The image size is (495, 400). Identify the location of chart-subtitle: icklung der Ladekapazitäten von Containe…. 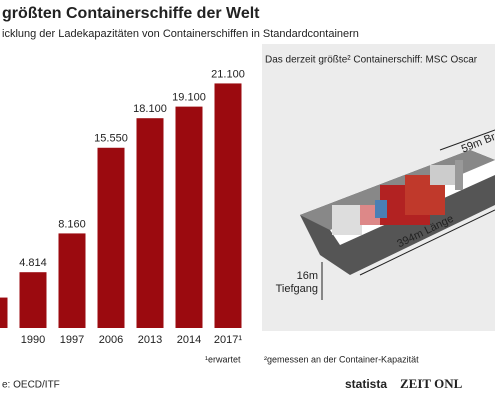
(180, 34).